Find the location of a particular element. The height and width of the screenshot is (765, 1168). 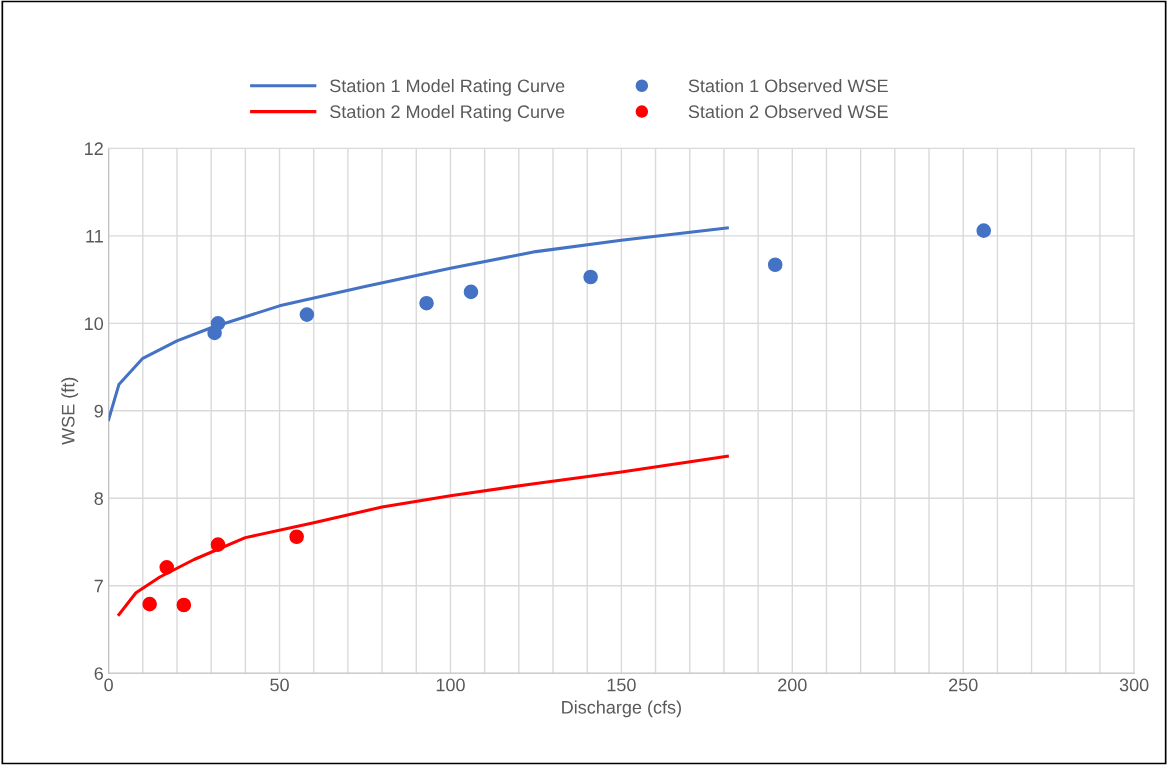

y-tick-label: 7 is located at coordinates (98, 586).